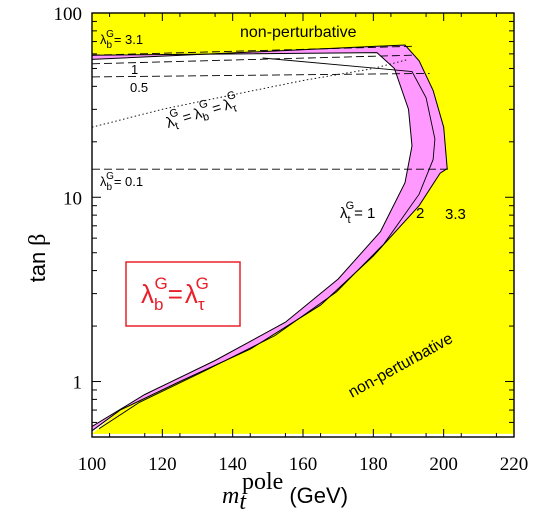 The width and height of the screenshot is (554, 517). I want to click on lb31-sup: G, so click(110, 34).